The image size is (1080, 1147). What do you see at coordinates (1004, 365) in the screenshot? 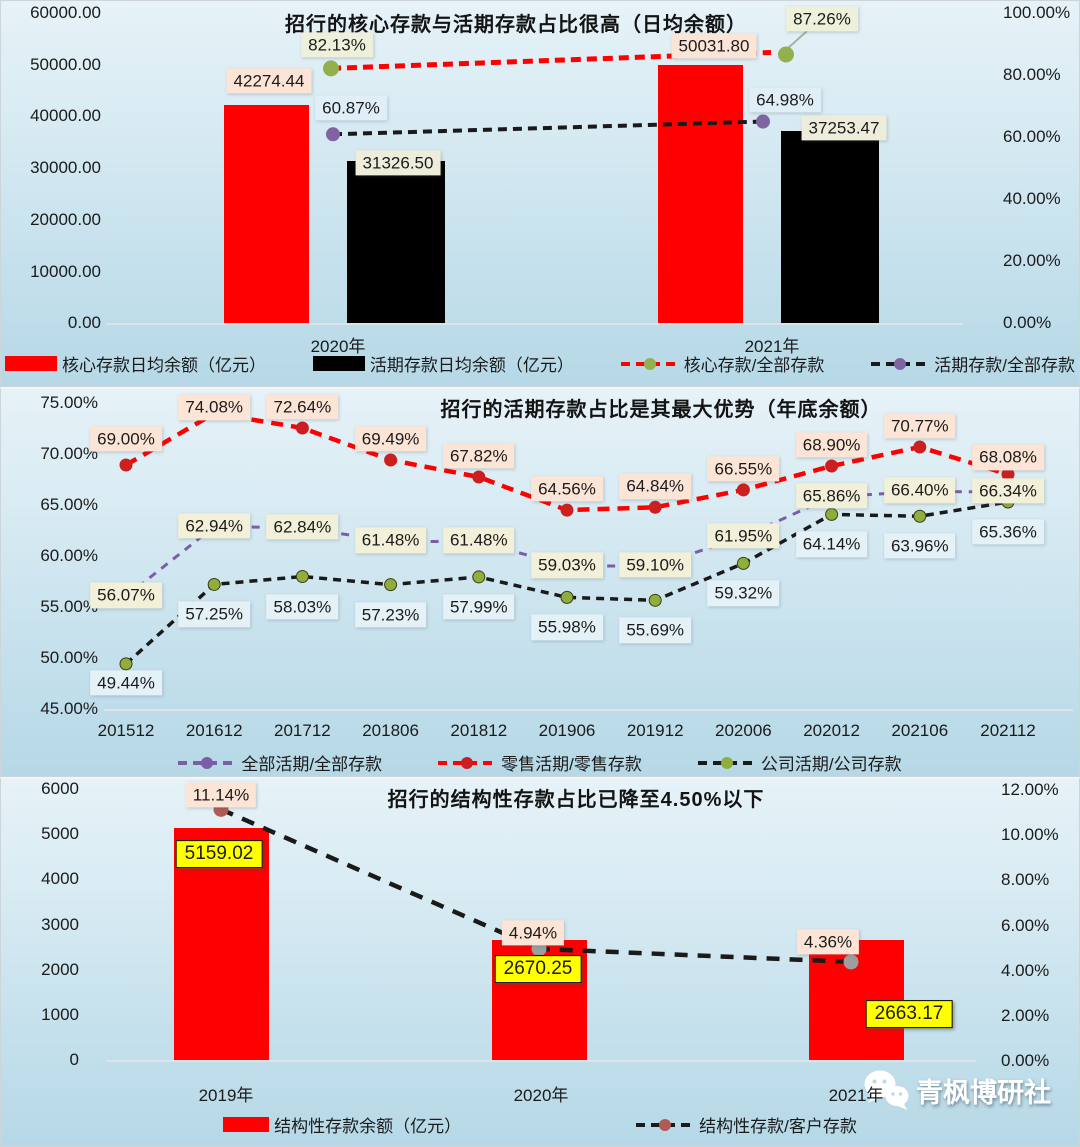
I see `legend-label: 活期存款/全部存款` at bounding box center [1004, 365].